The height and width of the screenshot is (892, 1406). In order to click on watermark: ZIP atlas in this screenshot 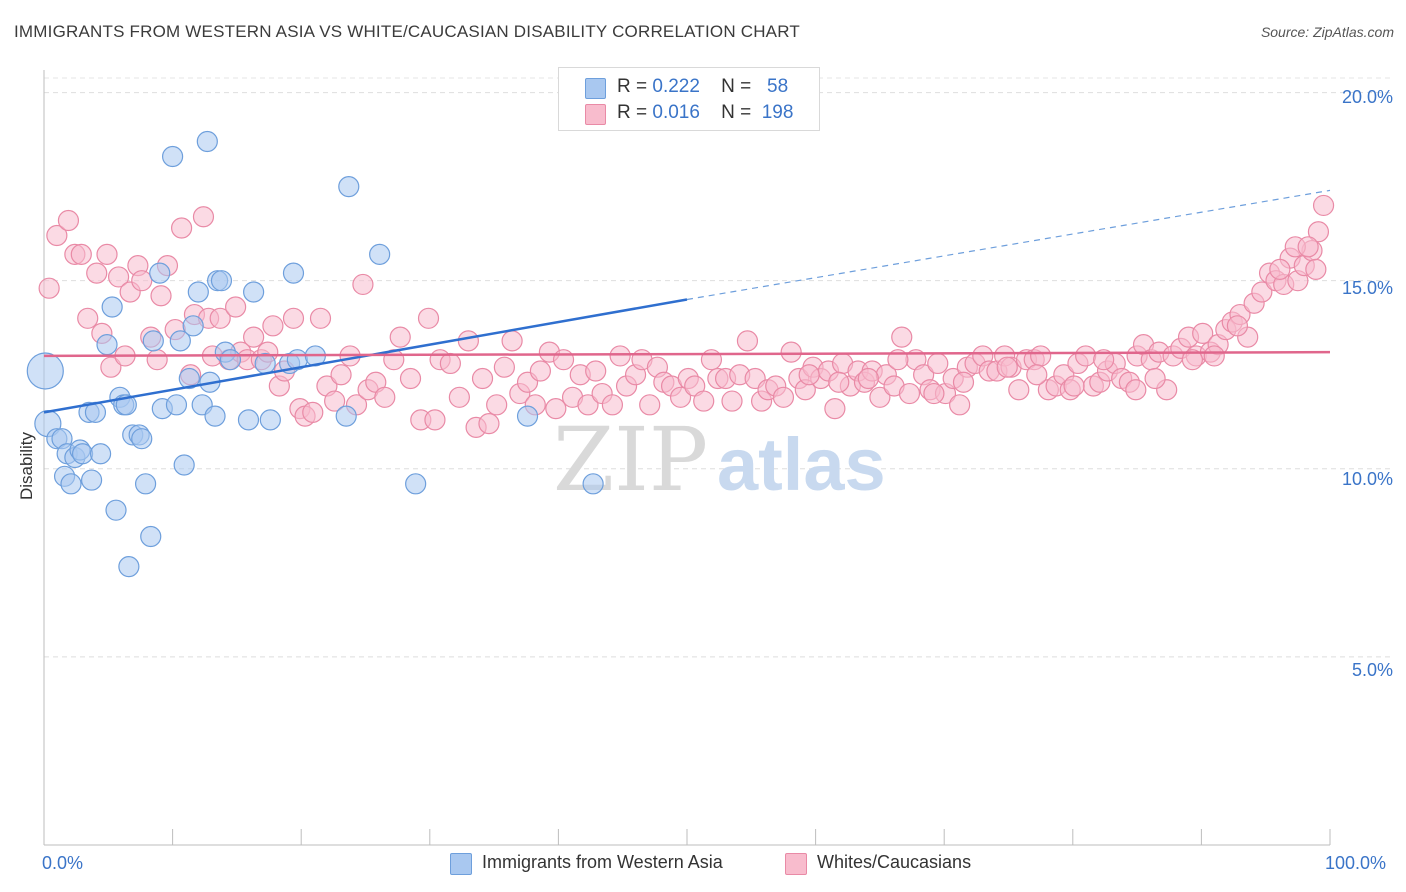, I will do `click(719, 459)`.